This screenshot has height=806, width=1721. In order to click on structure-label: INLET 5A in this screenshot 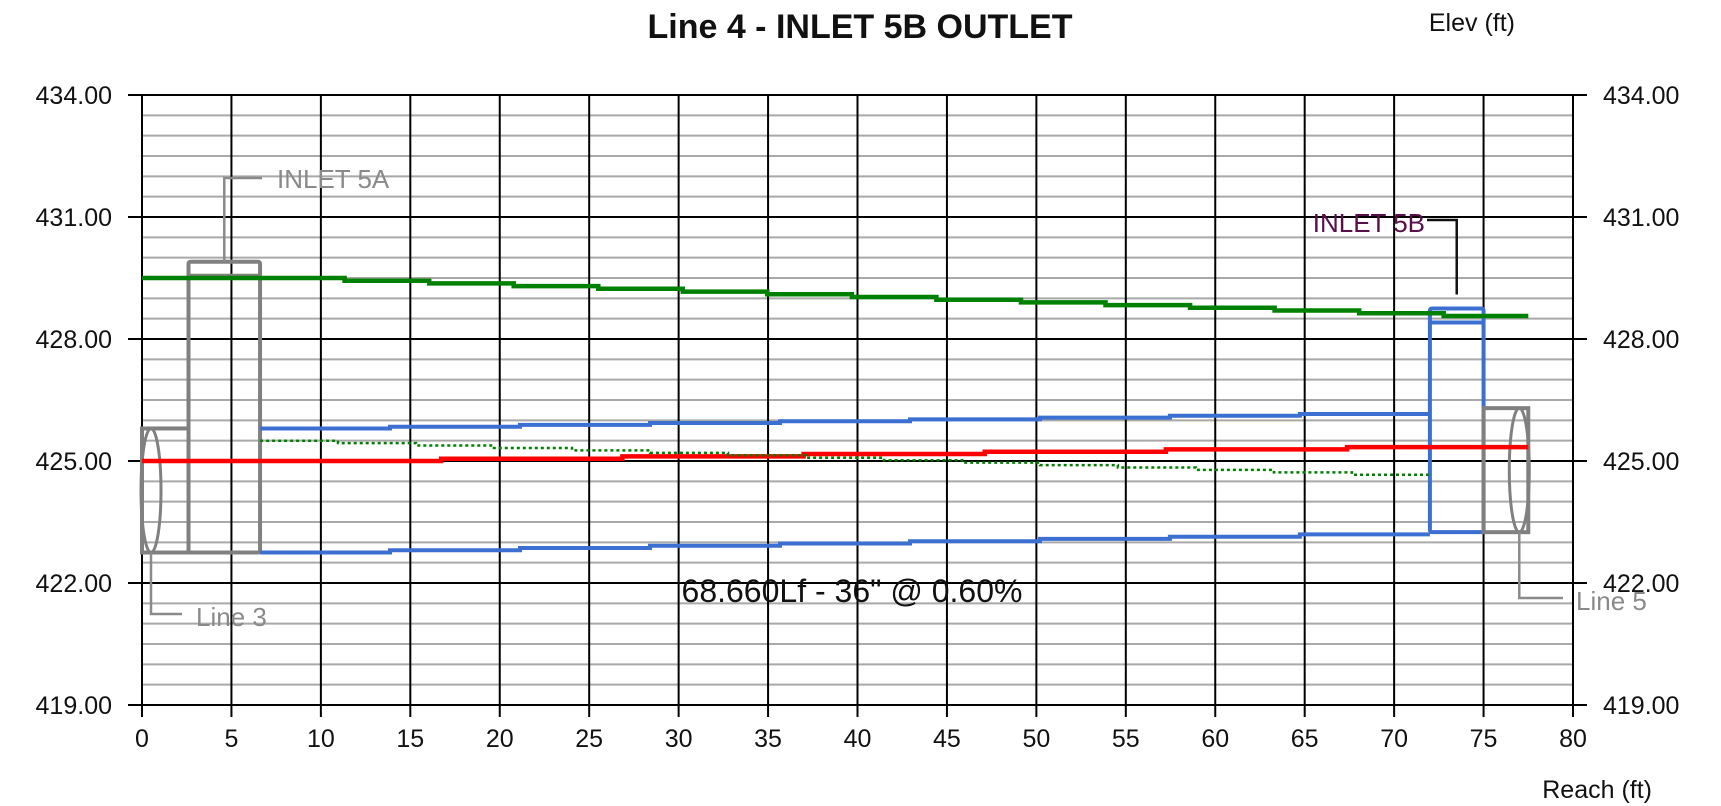, I will do `click(333, 179)`.